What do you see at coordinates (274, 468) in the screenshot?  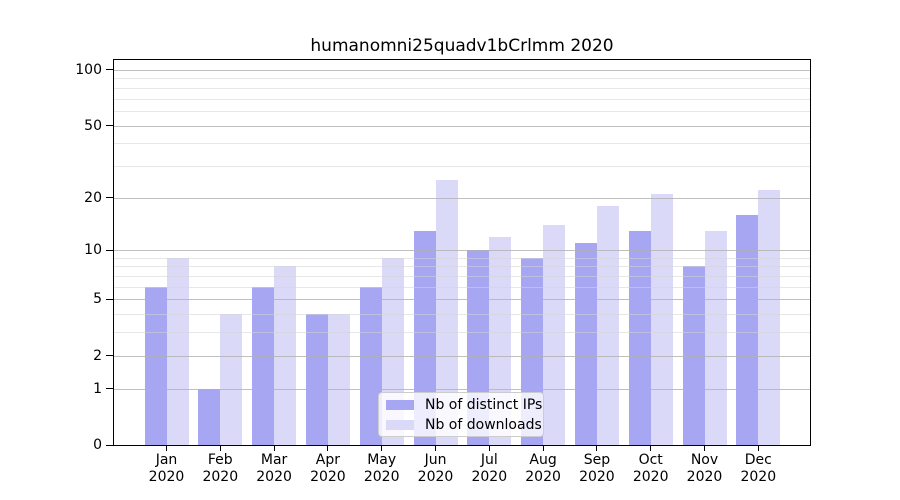 I see `x-tick-label: Mar 2020` at bounding box center [274, 468].